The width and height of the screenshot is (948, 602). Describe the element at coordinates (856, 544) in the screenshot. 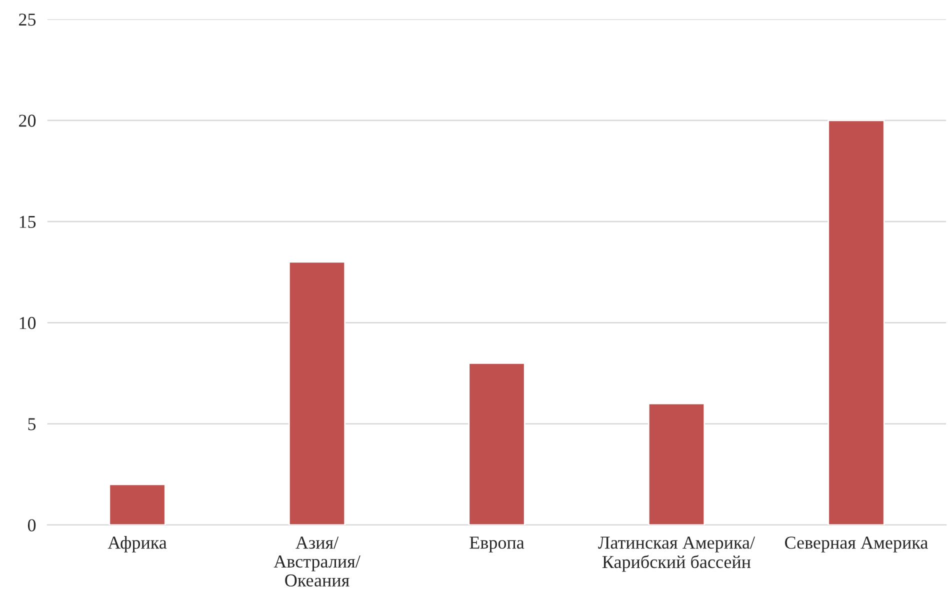

I see `x-tick-label: Северная Америка` at that location.